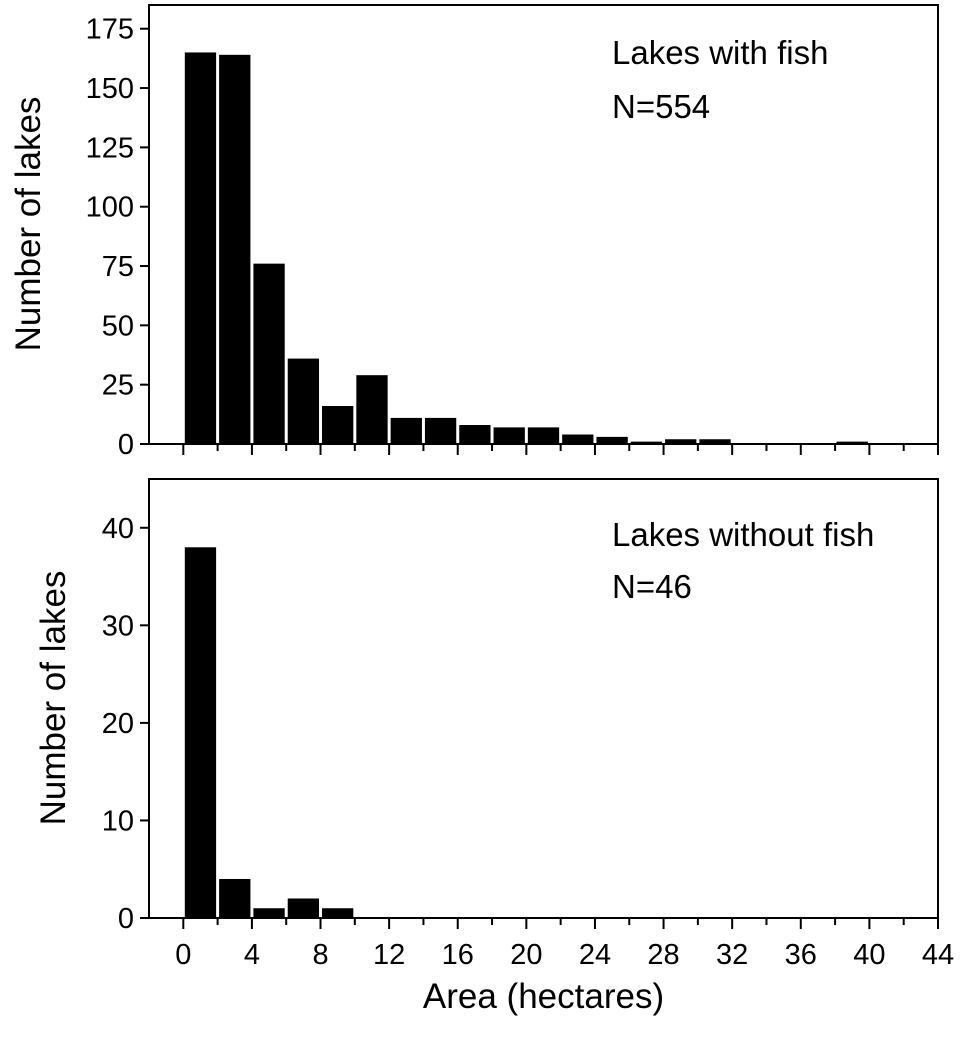  Describe the element at coordinates (118, 626) in the screenshot. I see `y-tick-label-30: 30` at that location.